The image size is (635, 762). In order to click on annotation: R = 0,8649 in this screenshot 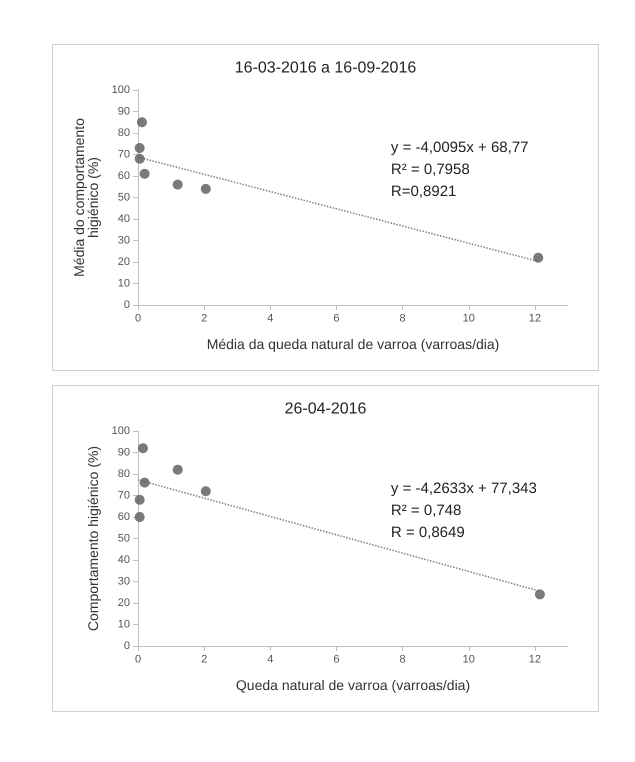, I will do `click(427, 532)`.